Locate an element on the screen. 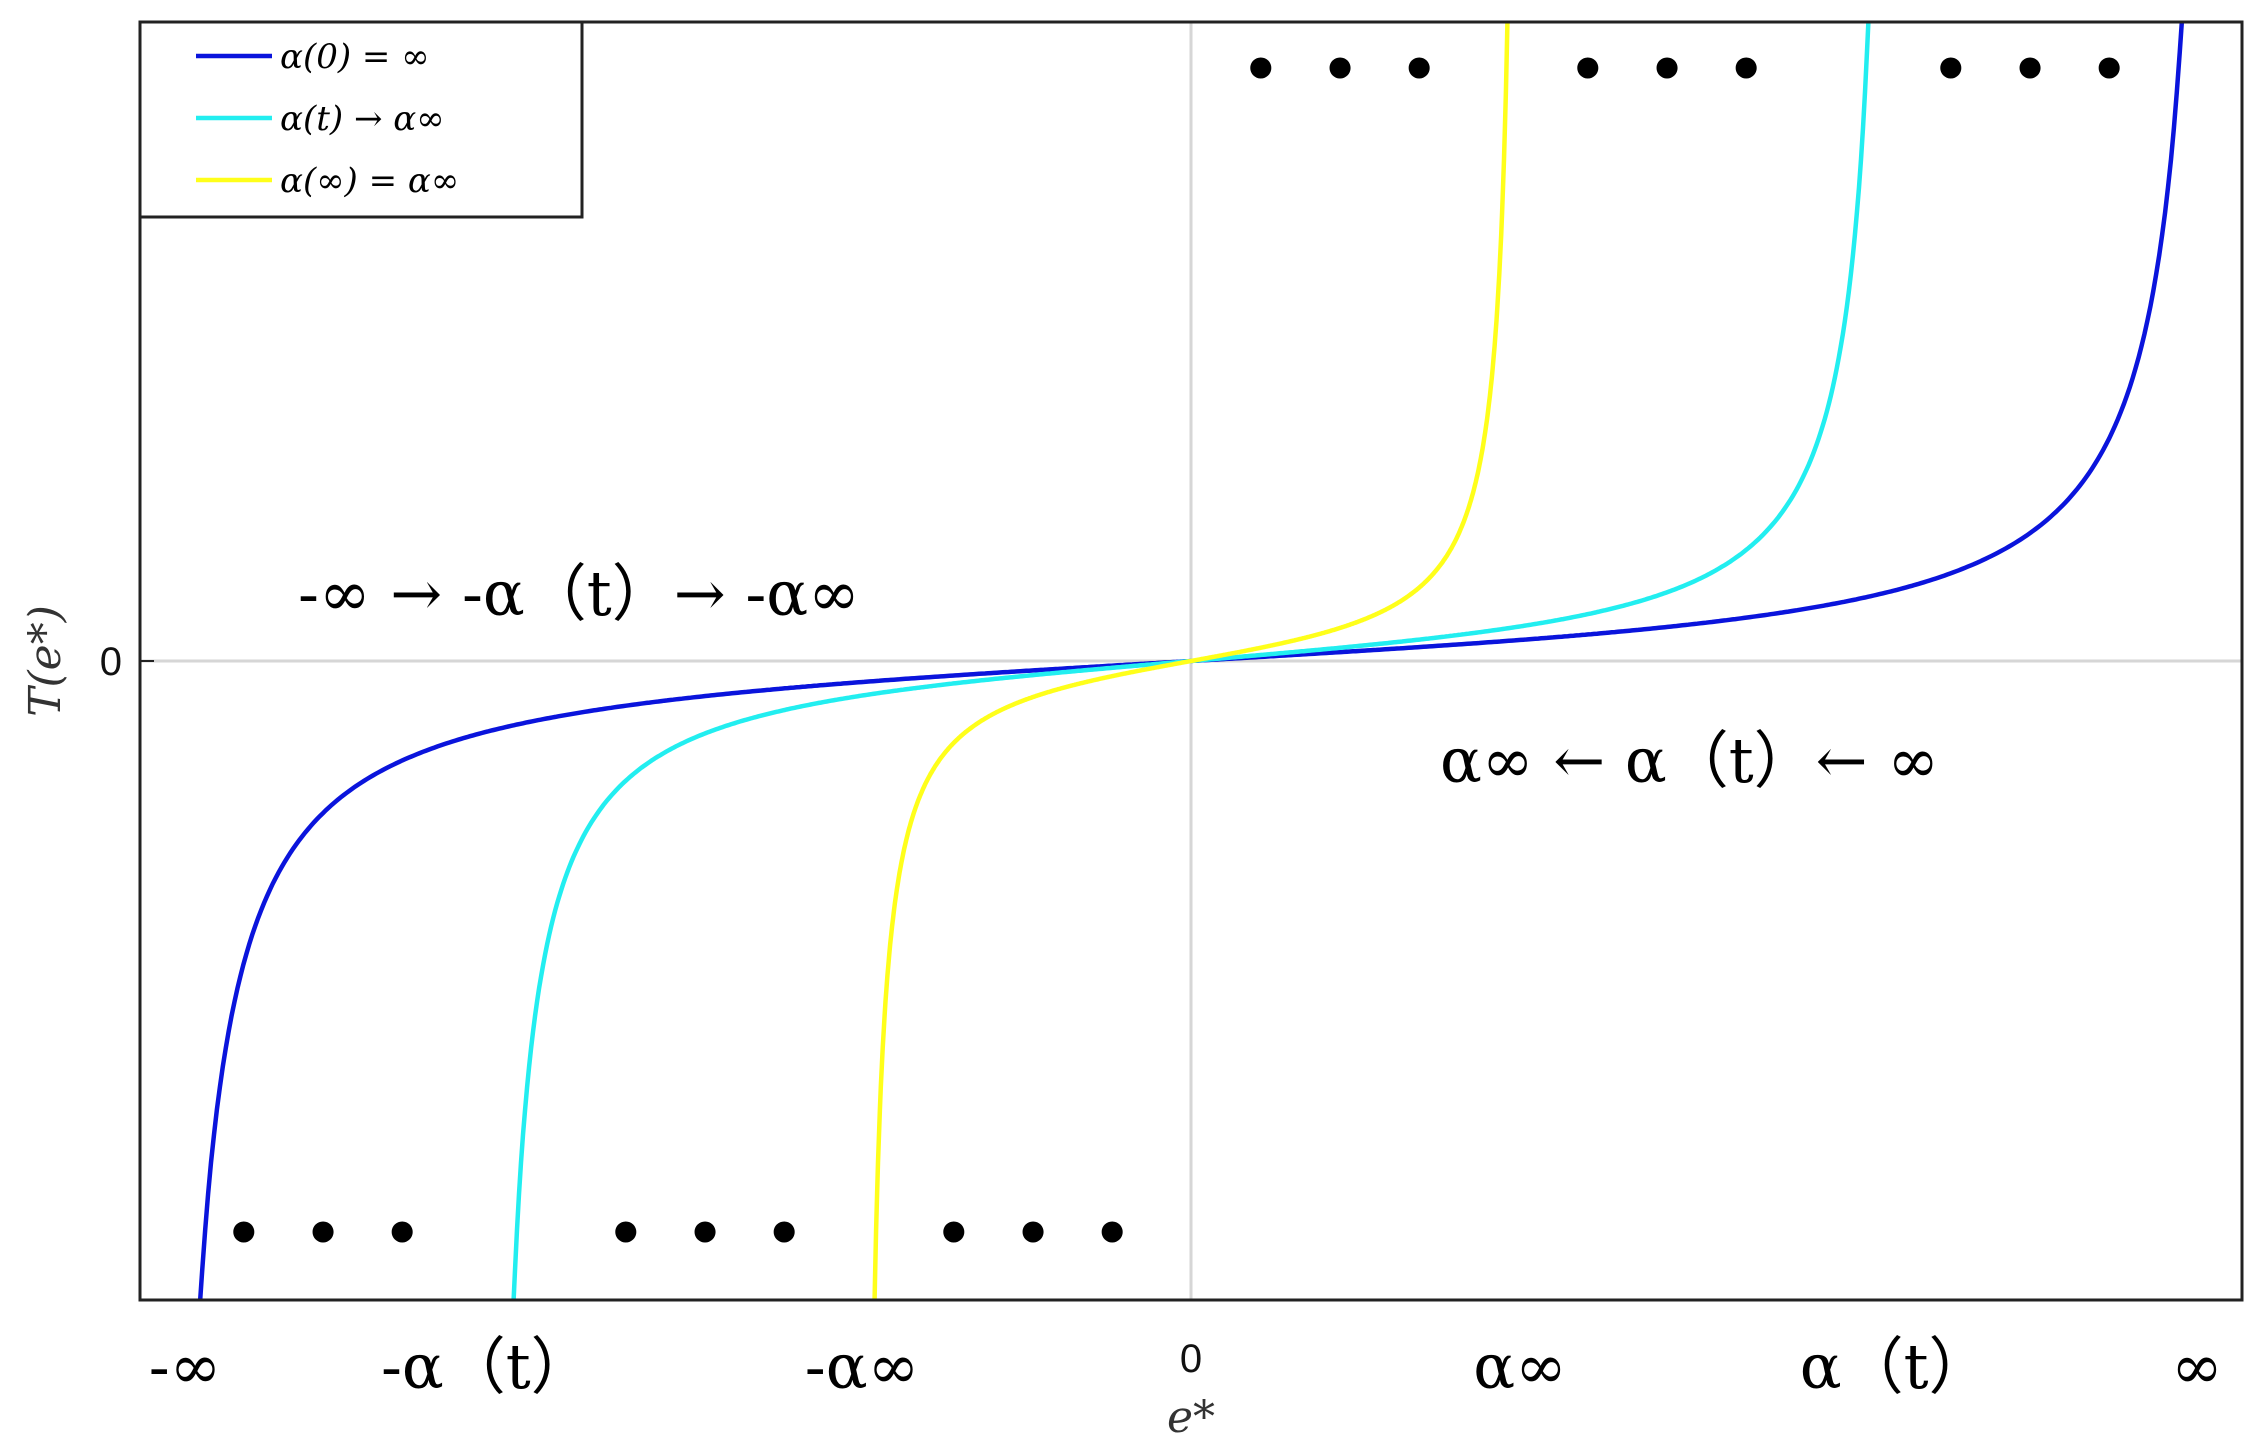 This screenshot has width=2256, height=1449. annotation-right: α∞ ← α（t）← ∞ is located at coordinates (1689, 760).